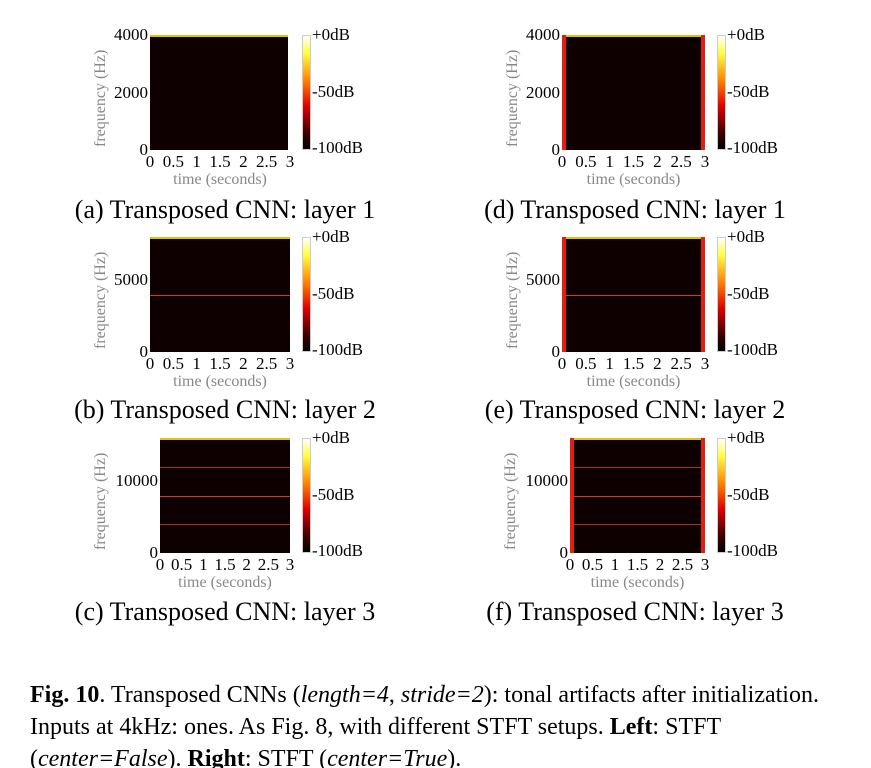 The height and width of the screenshot is (768, 871). I want to click on caption-text: . Transposed CNNs (, so click(200, 695).